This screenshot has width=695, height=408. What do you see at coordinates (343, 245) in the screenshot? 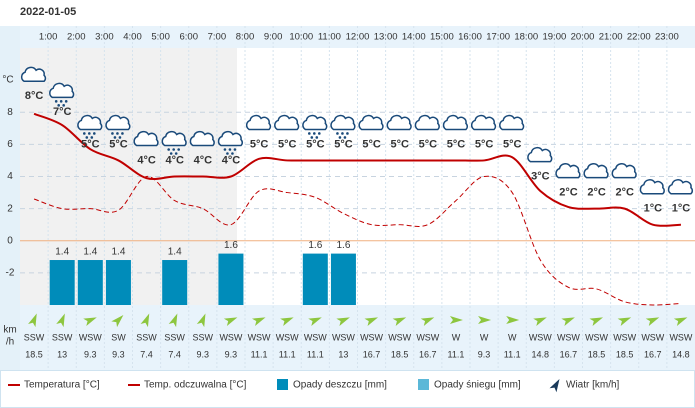
I see `rain-label: 1.6` at bounding box center [343, 245].